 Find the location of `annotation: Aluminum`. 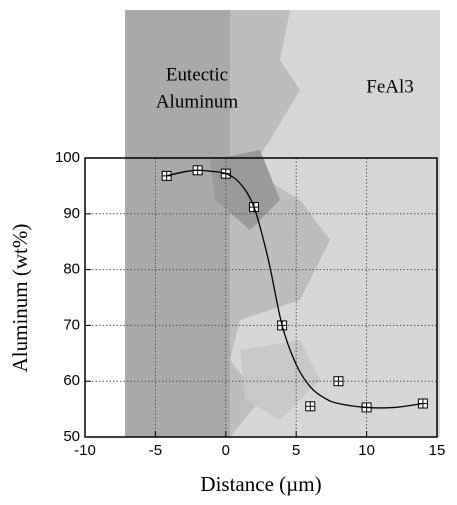

annotation: Aluminum is located at coordinates (197, 101).